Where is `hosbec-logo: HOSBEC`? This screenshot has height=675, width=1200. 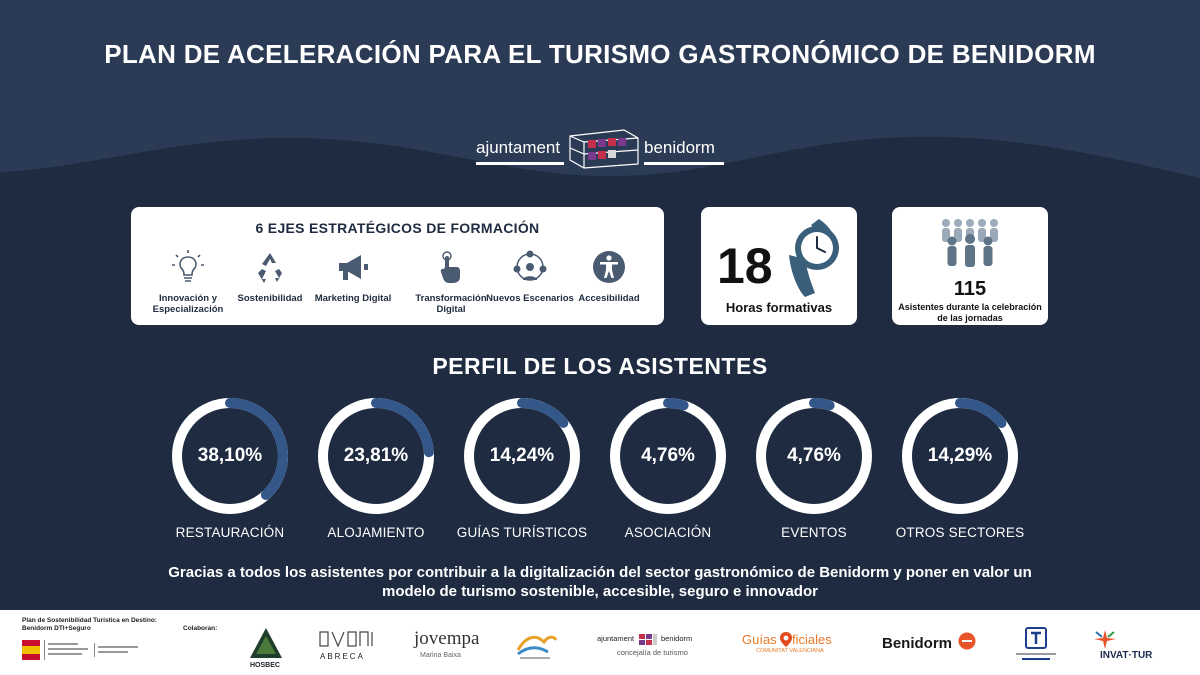
hosbec-logo: HOSBEC is located at coordinates (266, 649).